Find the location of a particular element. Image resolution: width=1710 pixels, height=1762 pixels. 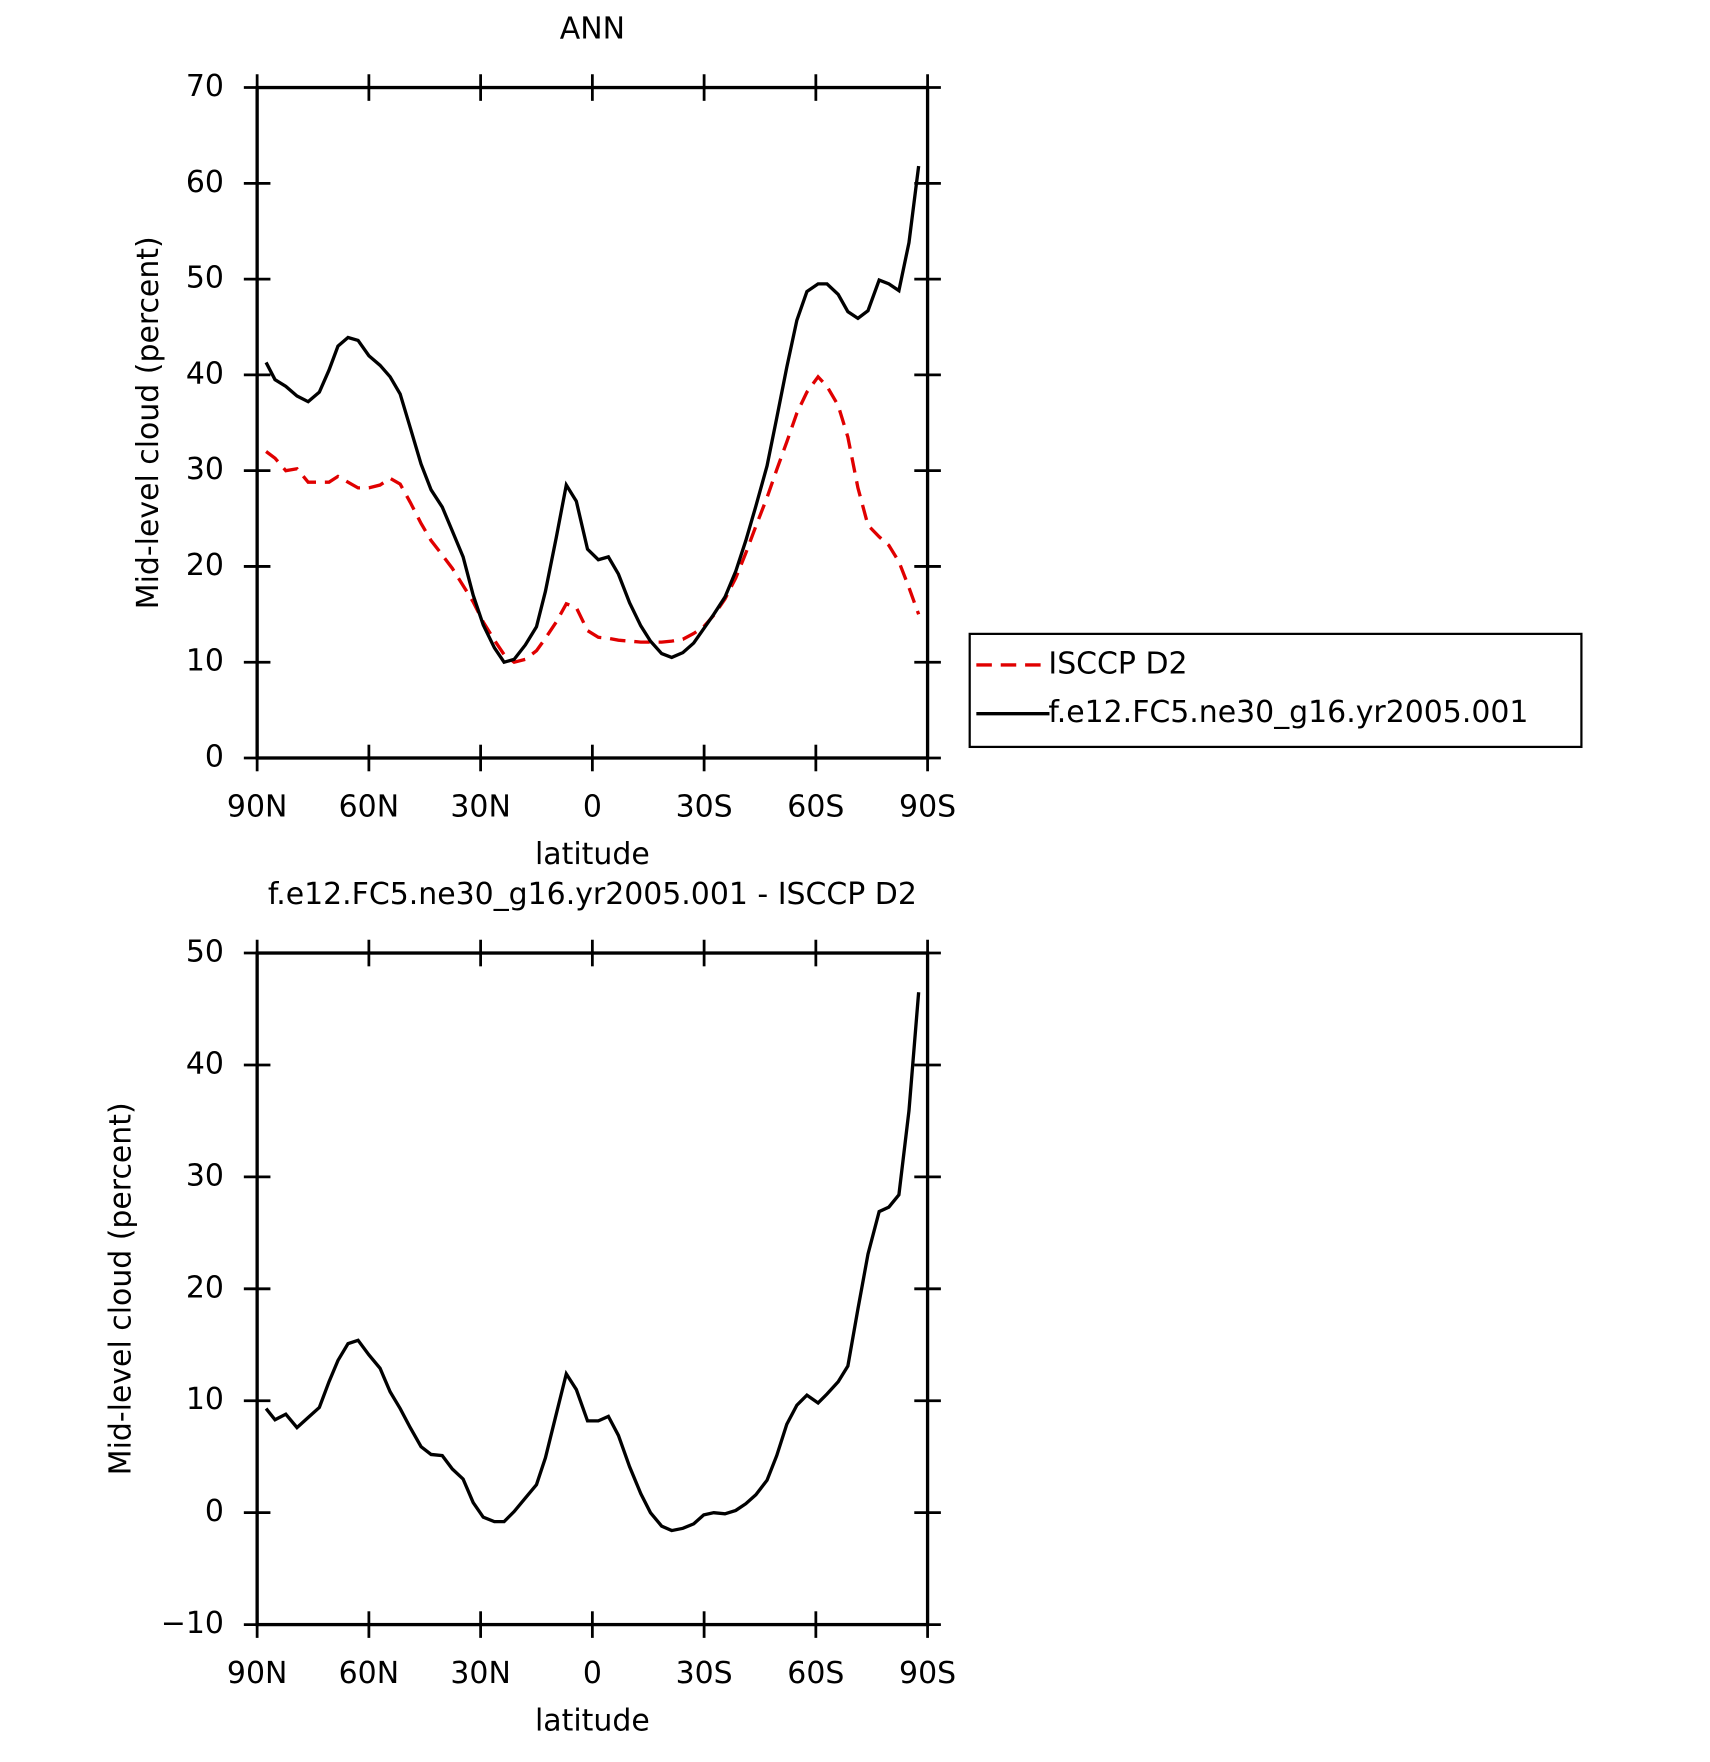

legend-label: f.e12.FC5.ne30_g16.yr2005.001 is located at coordinates (1288, 712).